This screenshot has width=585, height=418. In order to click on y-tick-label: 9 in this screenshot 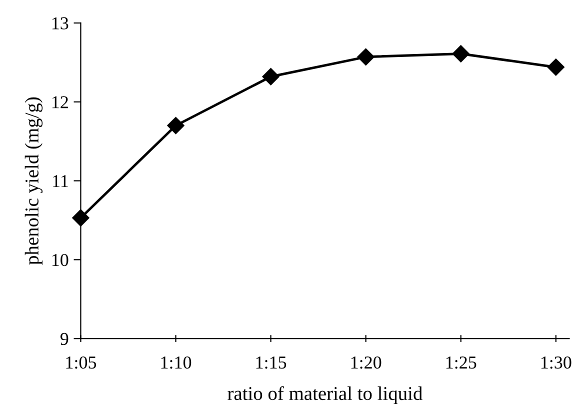, I will do `click(64, 339)`.